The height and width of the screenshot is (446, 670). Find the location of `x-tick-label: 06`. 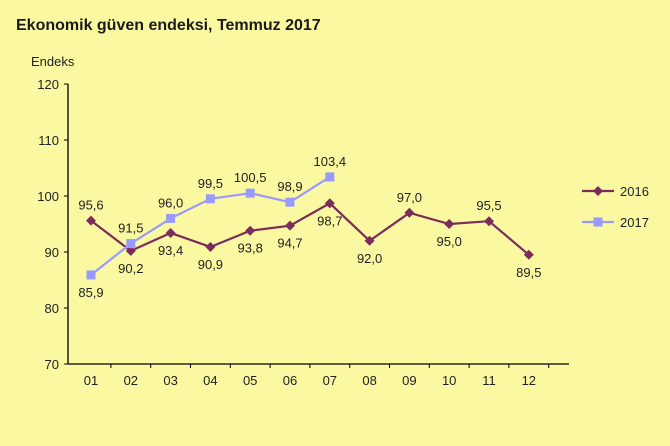

x-tick-label: 06 is located at coordinates (290, 380).